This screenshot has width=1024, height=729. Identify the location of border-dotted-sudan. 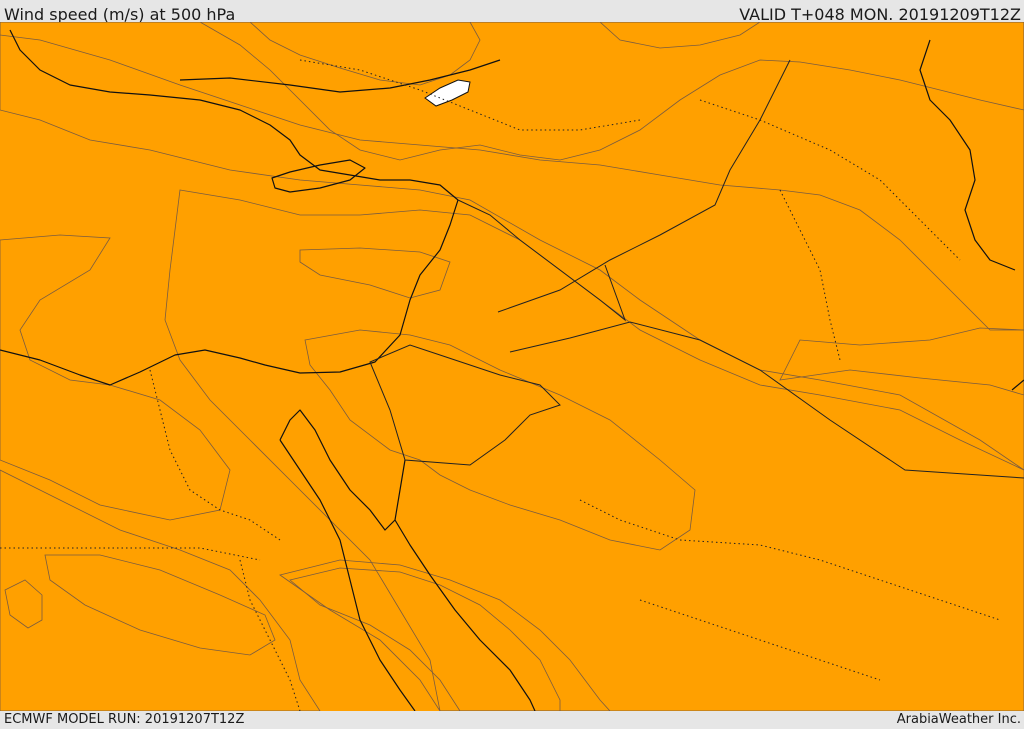
(270, 635).